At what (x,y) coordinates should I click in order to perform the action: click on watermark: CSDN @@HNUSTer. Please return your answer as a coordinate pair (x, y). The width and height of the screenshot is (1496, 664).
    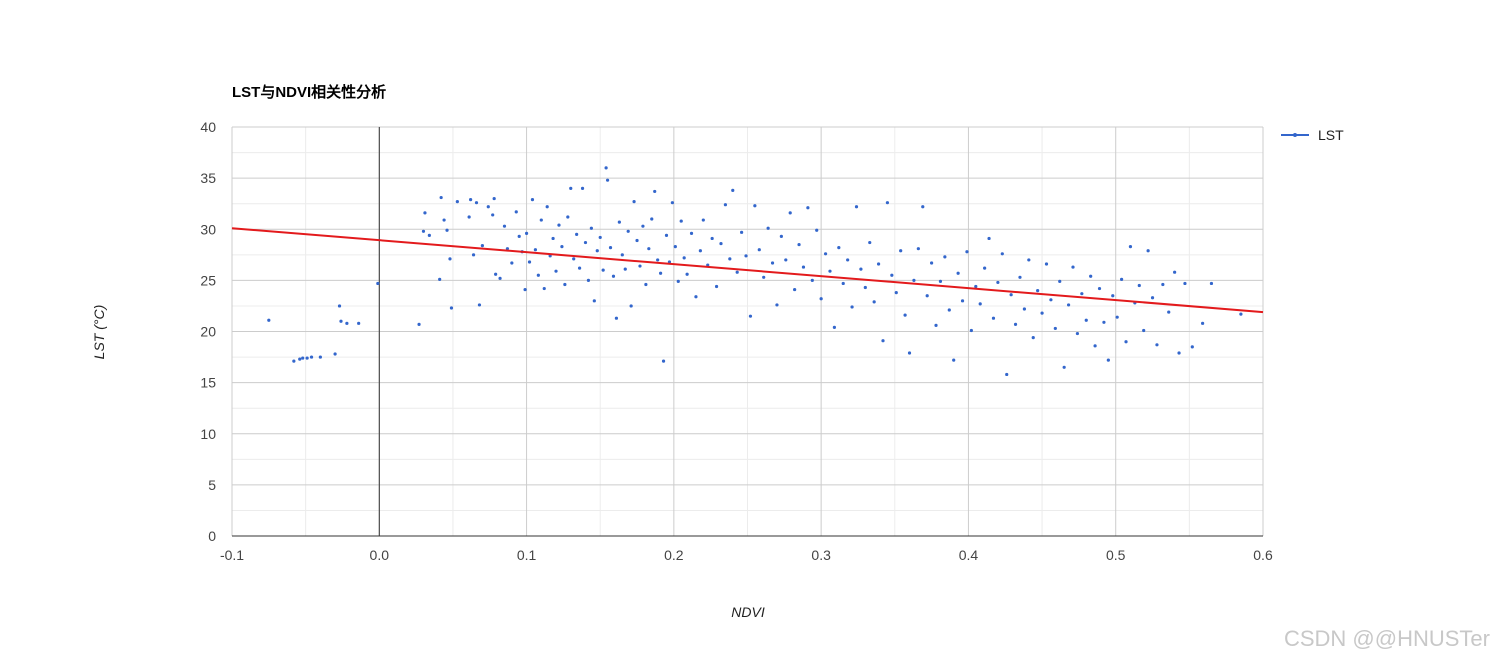
    Looking at the image, I should click on (1387, 638).